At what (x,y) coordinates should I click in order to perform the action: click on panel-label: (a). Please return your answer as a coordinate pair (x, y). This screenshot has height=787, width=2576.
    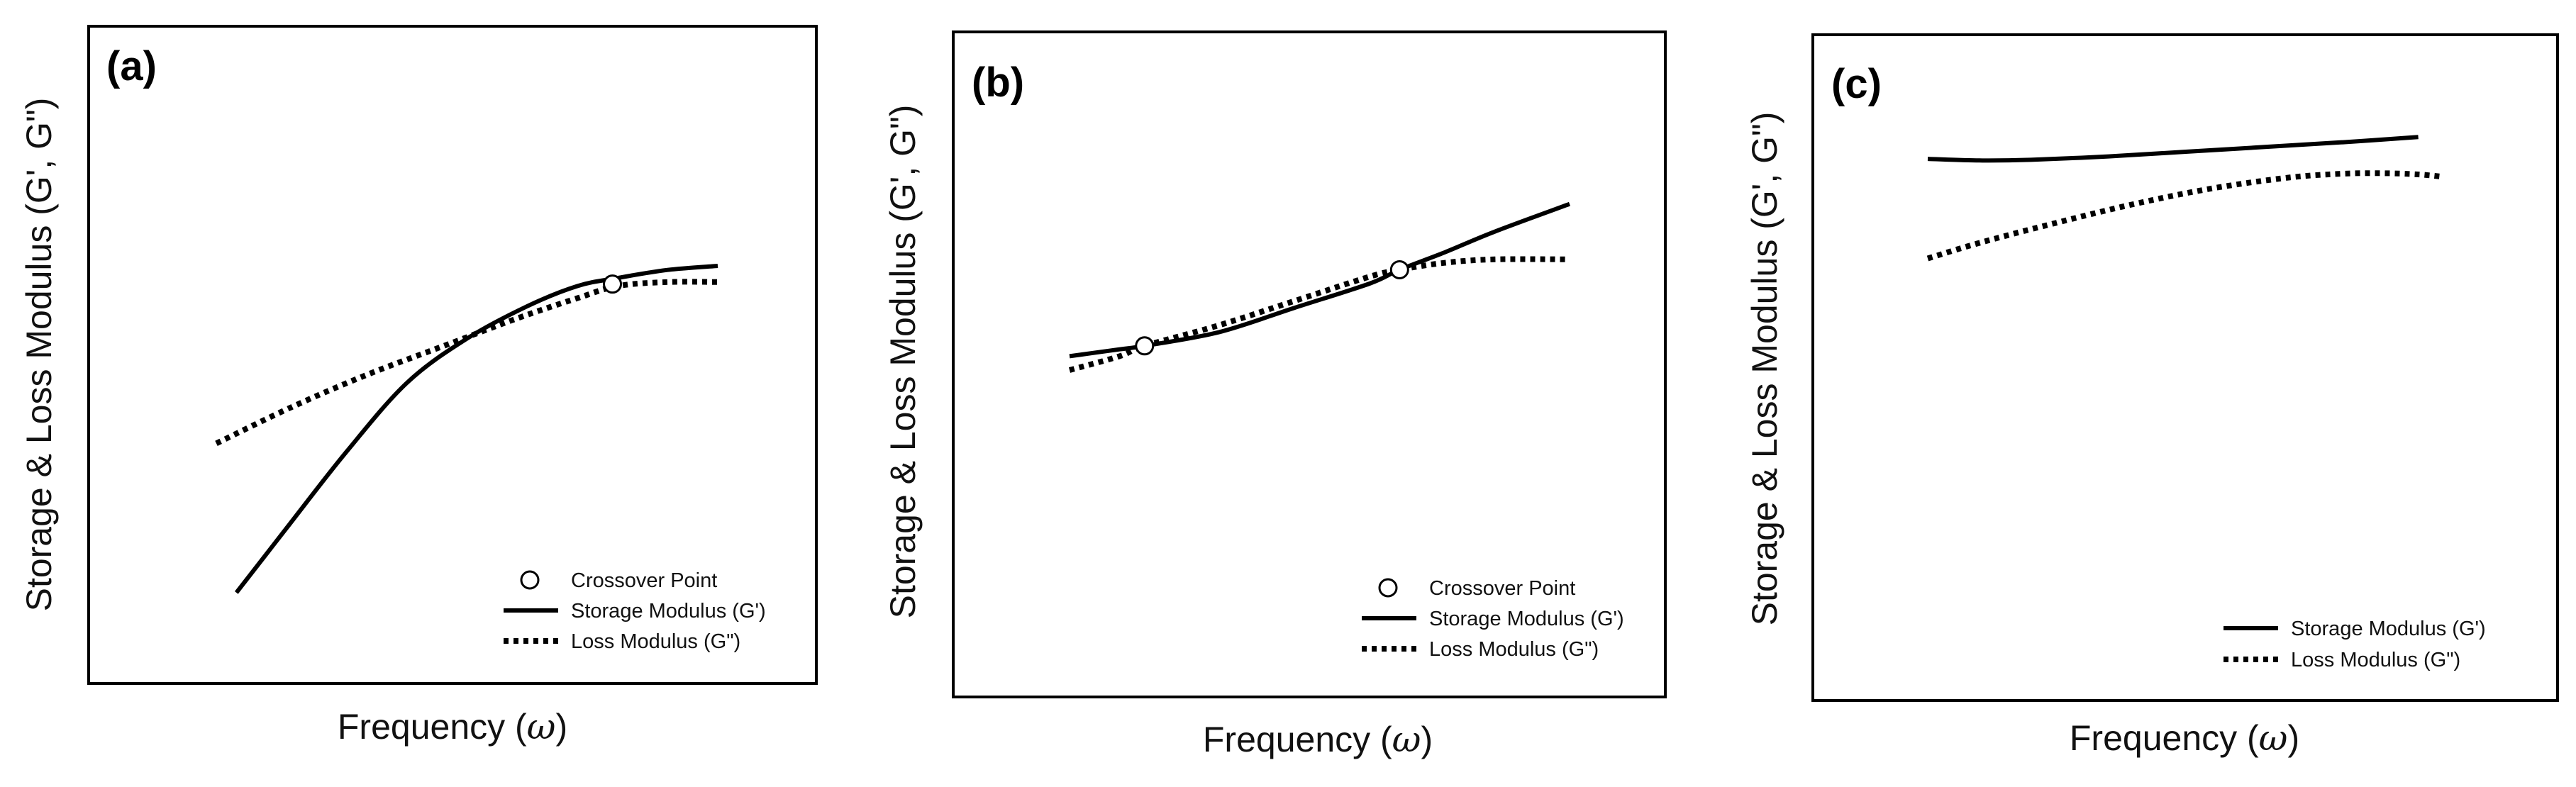
    Looking at the image, I should click on (131, 66).